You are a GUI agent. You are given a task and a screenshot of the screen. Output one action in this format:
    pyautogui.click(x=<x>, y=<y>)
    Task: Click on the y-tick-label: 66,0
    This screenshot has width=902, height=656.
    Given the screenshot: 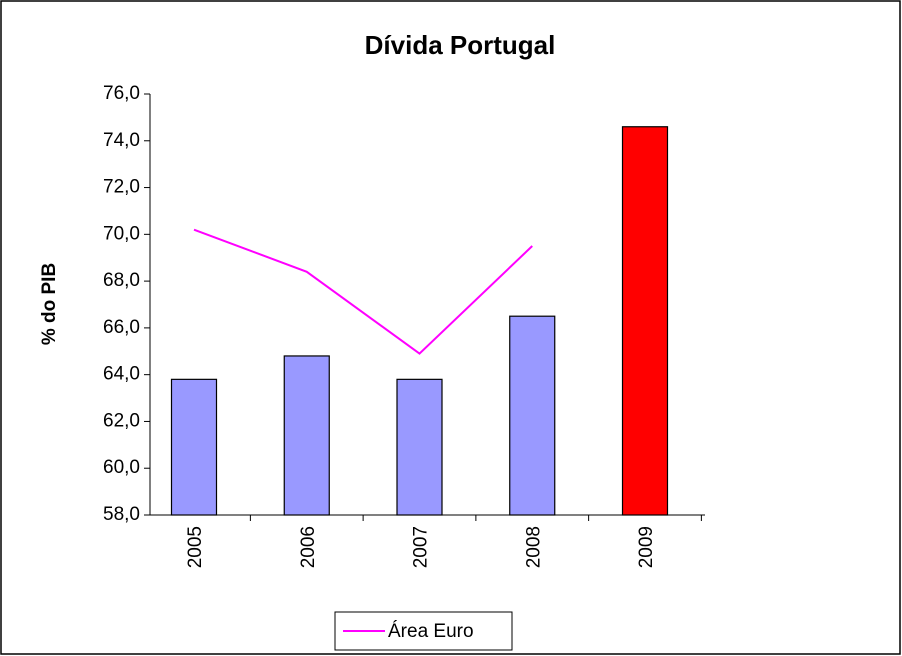 What is the action you would take?
    pyautogui.click(x=121, y=327)
    